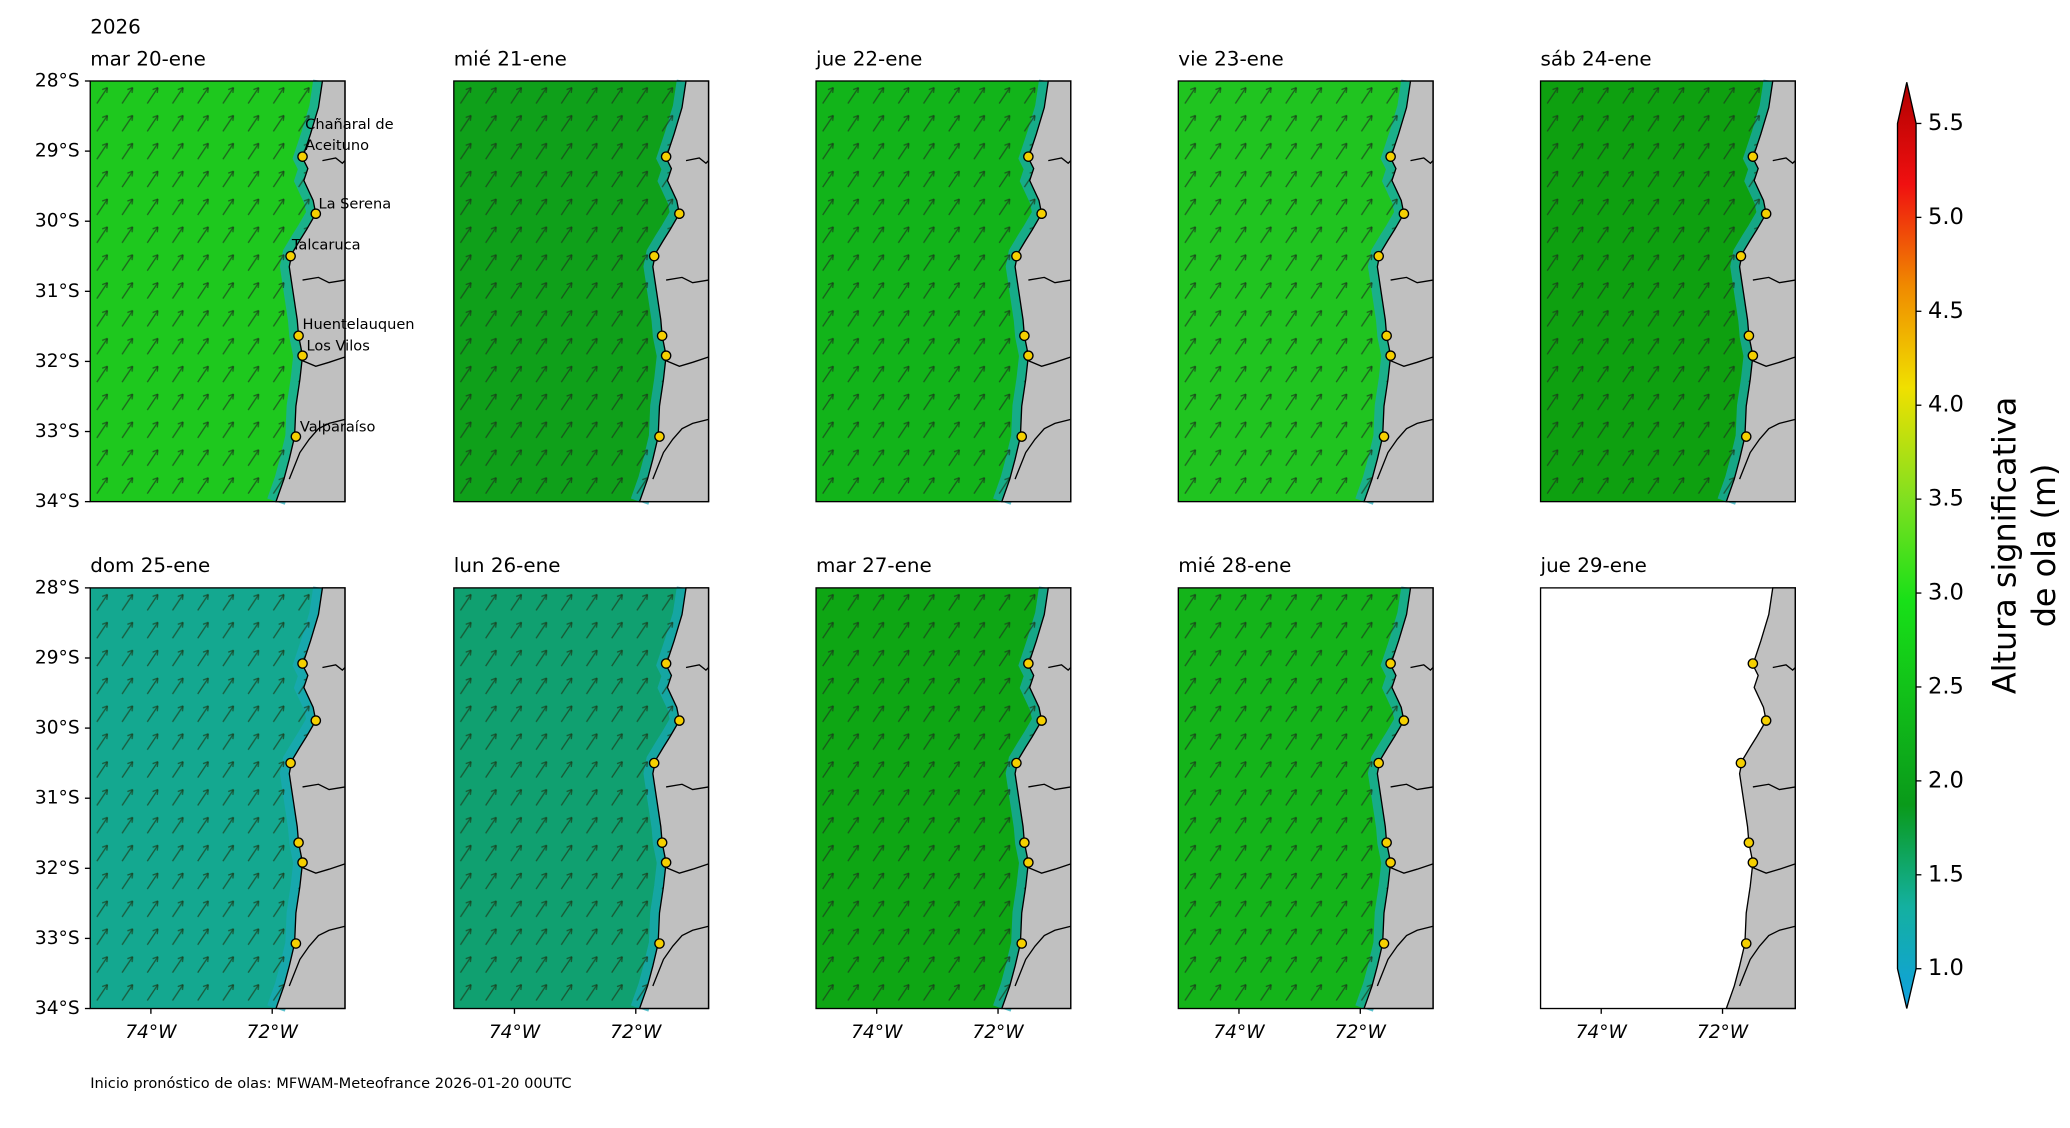  What do you see at coordinates (326, 245) in the screenshot?
I see `station-label: Talcaruca` at bounding box center [326, 245].